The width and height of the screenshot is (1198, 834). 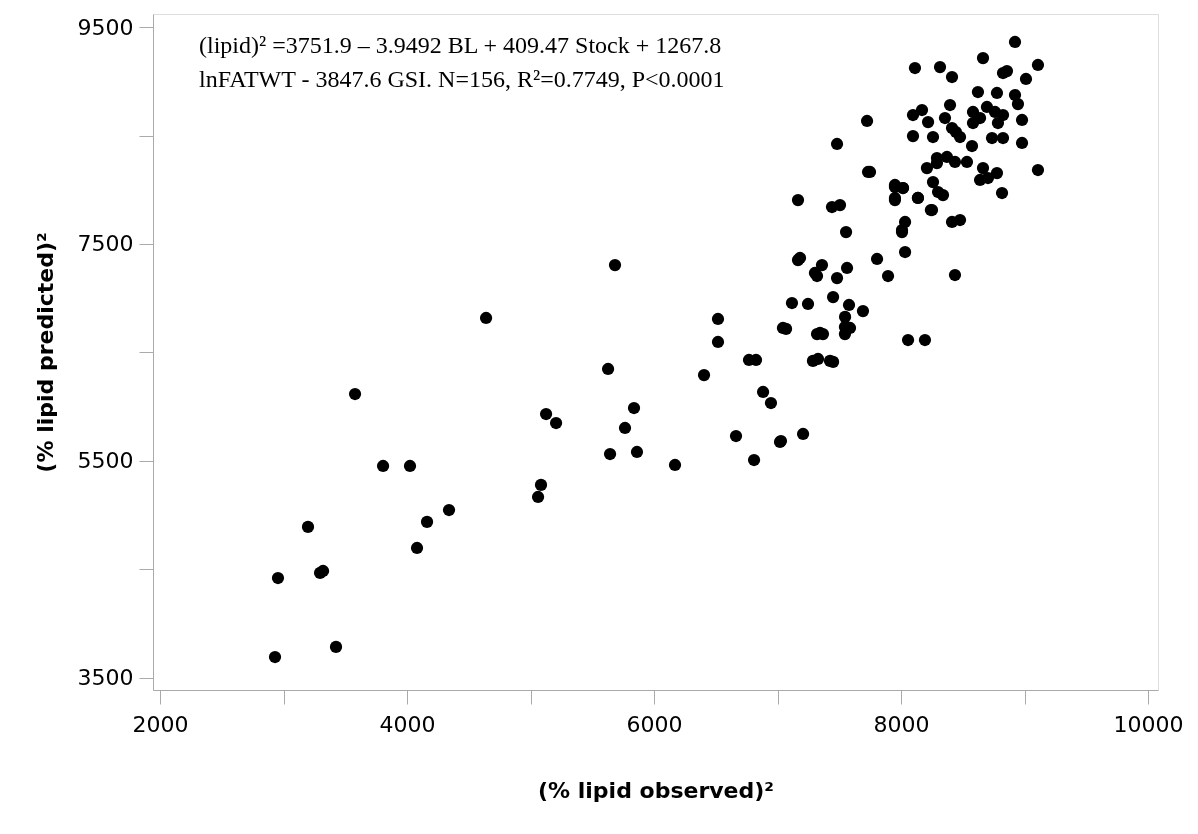 What do you see at coordinates (160, 724) in the screenshot?
I see `x-tick-label: 2000` at bounding box center [160, 724].